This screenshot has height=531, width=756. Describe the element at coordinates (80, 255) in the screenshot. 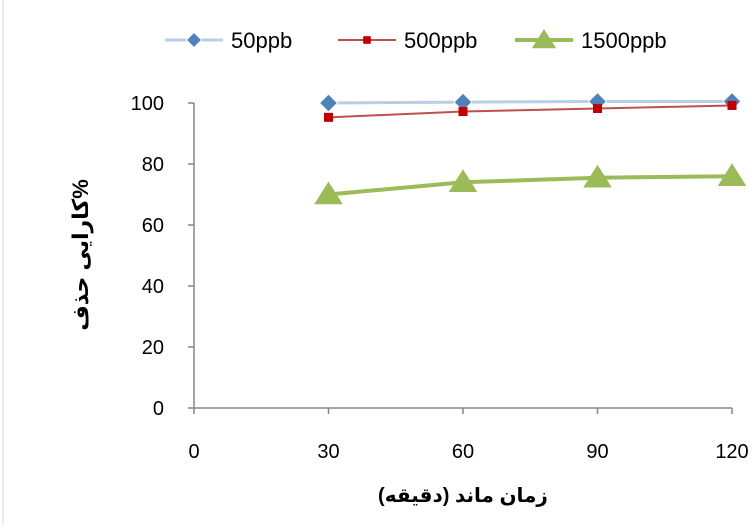

I see `y-axis-label: کارایی حذف%` at that location.